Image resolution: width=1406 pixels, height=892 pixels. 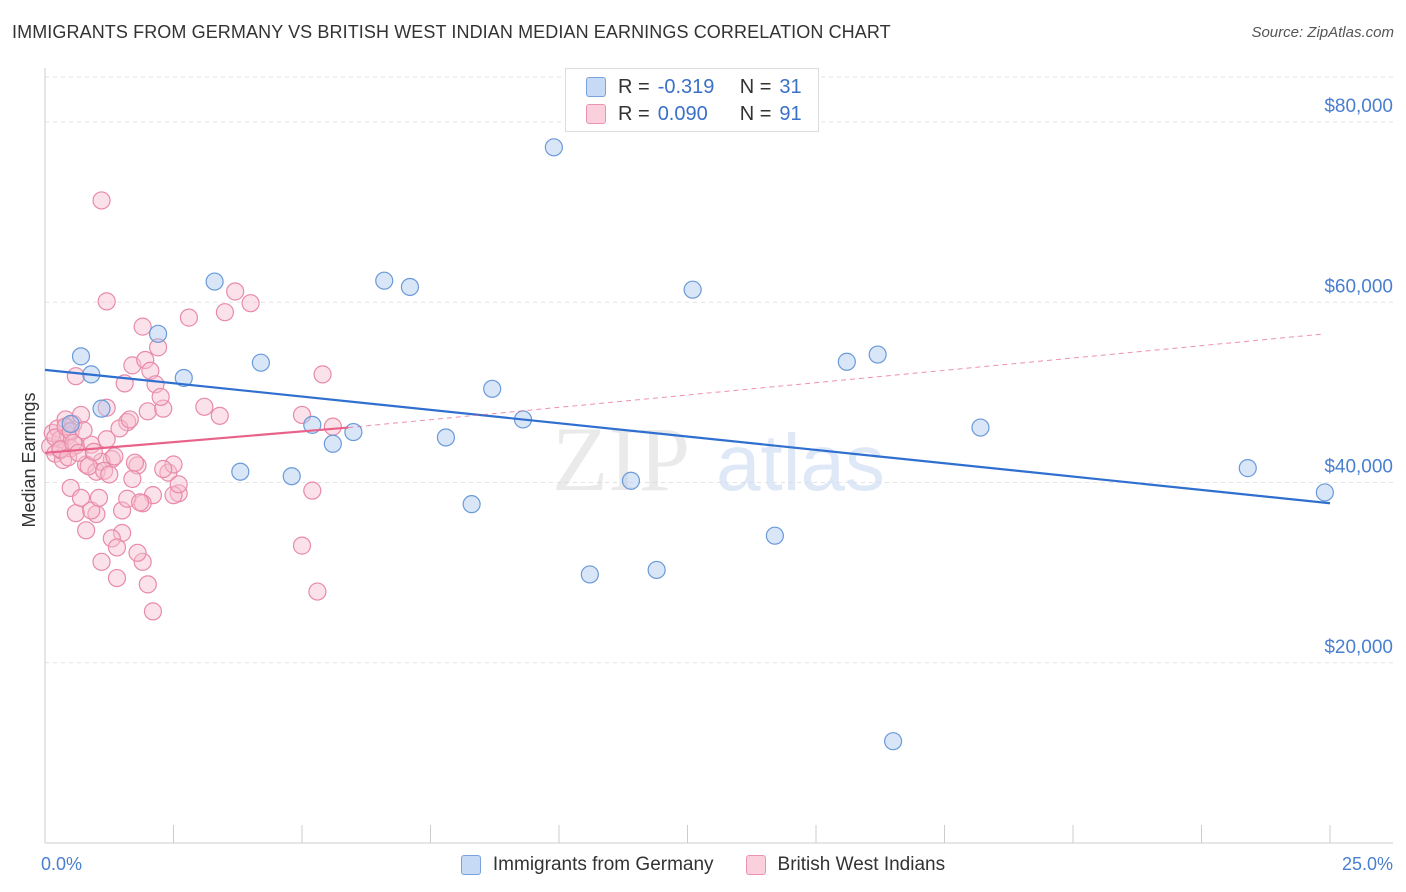 What do you see at coordinates (61, 864) in the screenshot?
I see `x-tick-label: 0.0%` at bounding box center [61, 864].